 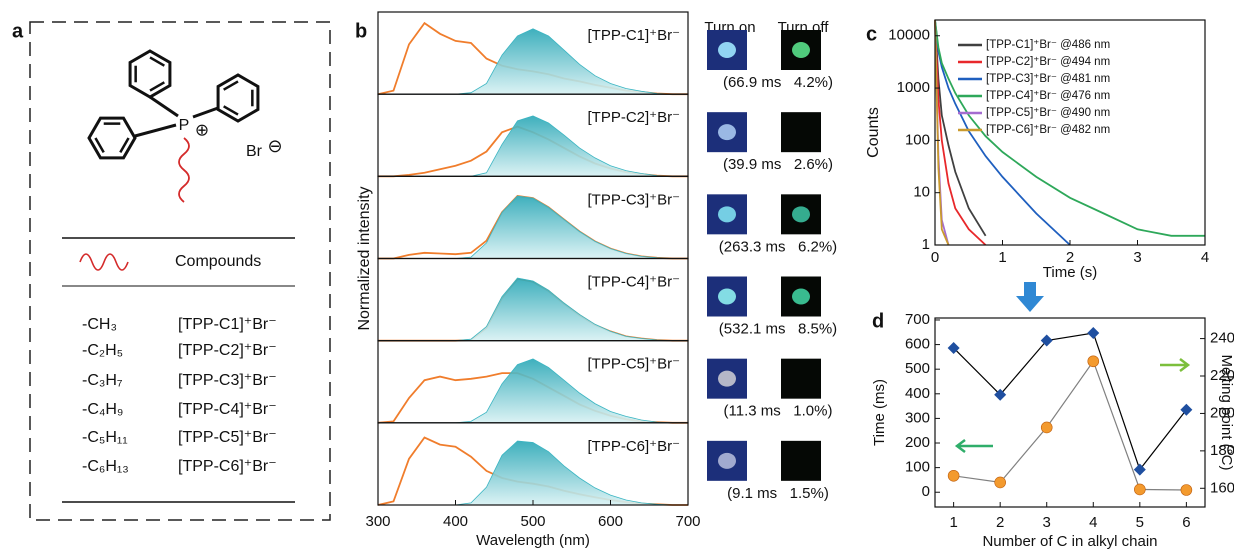 I want to click on charge: ⊕, so click(x=202, y=129).